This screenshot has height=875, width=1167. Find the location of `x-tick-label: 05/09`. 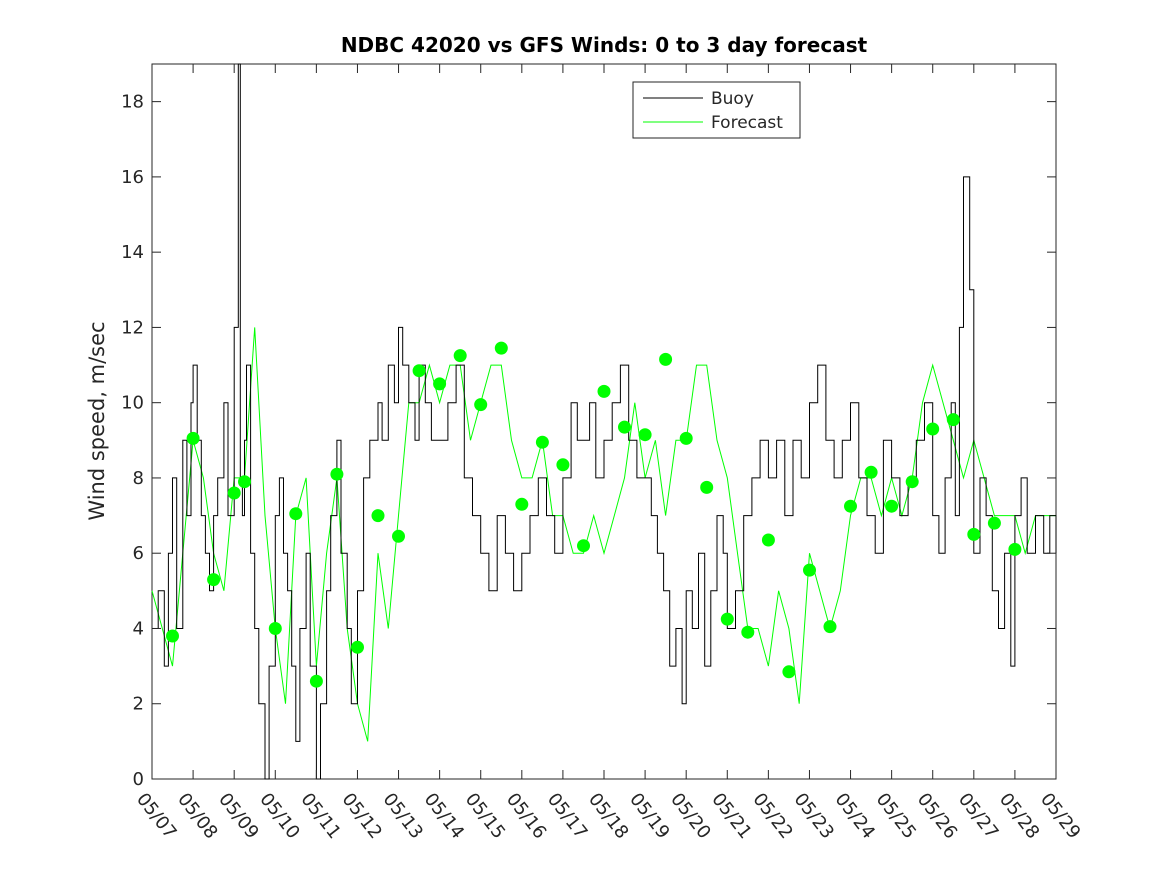

x-tick-label: 05/09 is located at coordinates (238, 816).